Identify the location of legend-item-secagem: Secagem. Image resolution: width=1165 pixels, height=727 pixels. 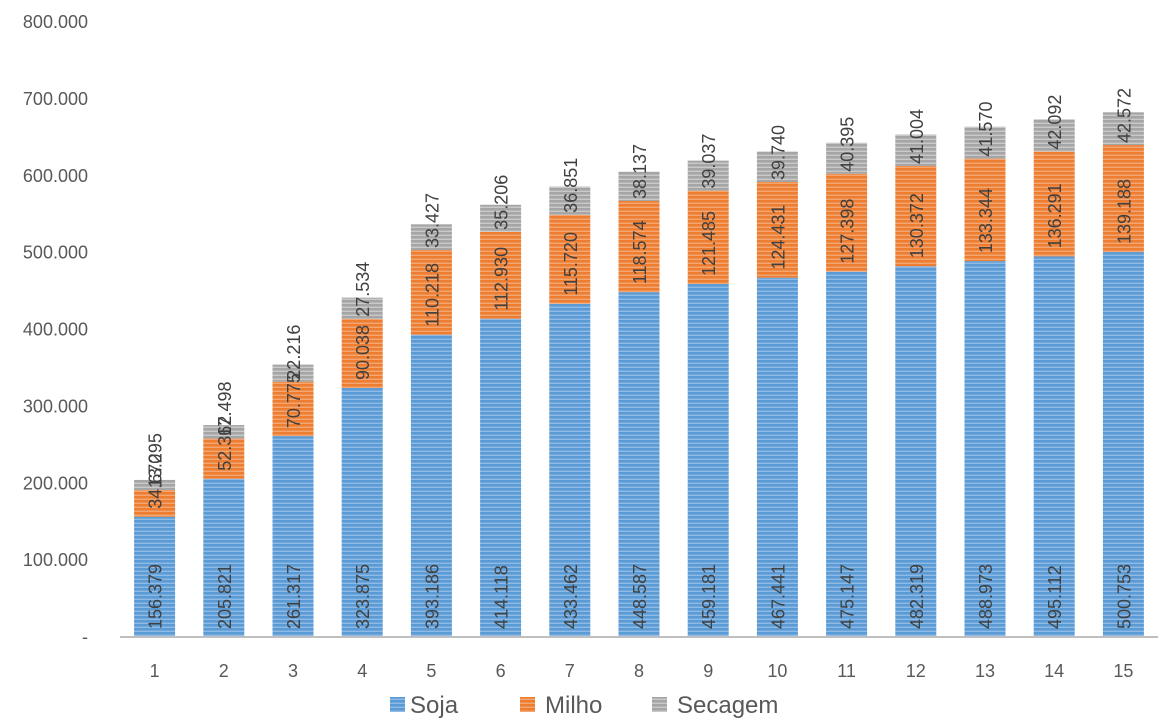
(715, 705).